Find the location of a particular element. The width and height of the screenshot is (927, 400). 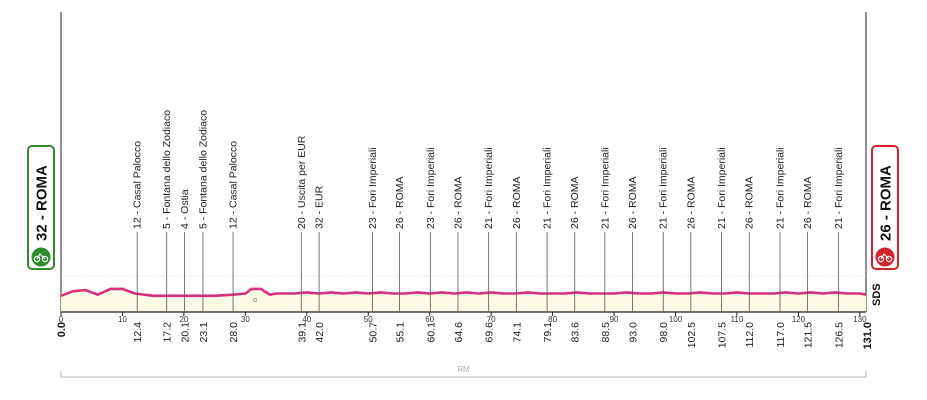

distance-tick-label: 100 is located at coordinates (676, 319).